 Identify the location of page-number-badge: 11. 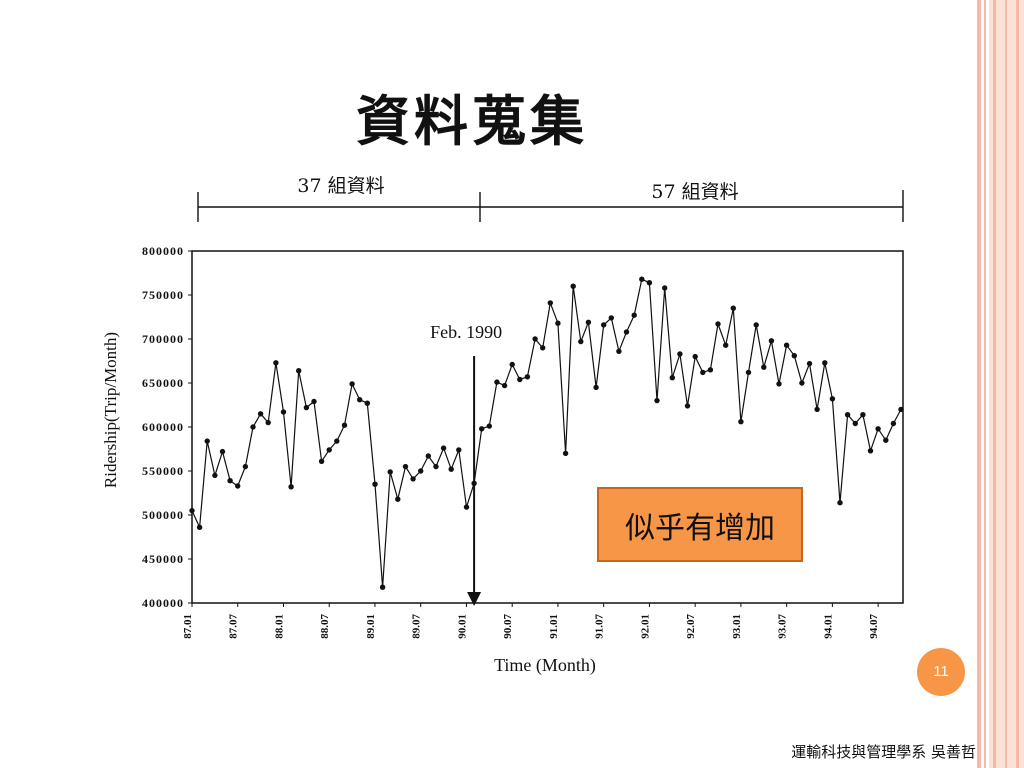
(941, 672).